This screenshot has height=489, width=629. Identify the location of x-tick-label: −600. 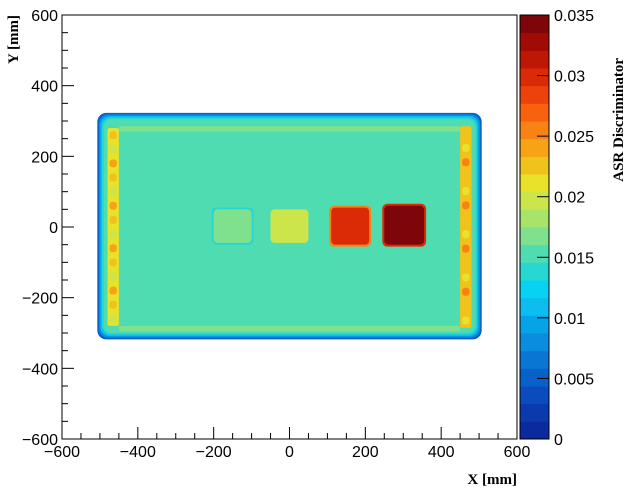
(62, 452).